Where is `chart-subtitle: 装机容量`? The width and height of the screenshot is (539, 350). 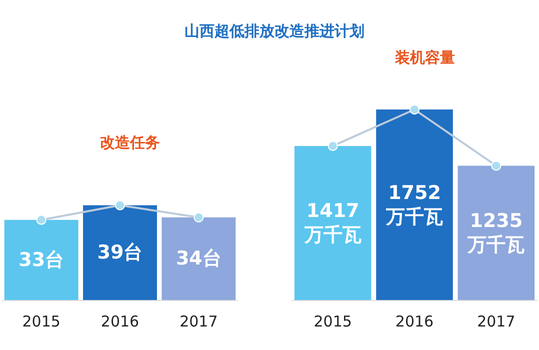
chart-subtitle: 装机容量 is located at coordinates (424, 57).